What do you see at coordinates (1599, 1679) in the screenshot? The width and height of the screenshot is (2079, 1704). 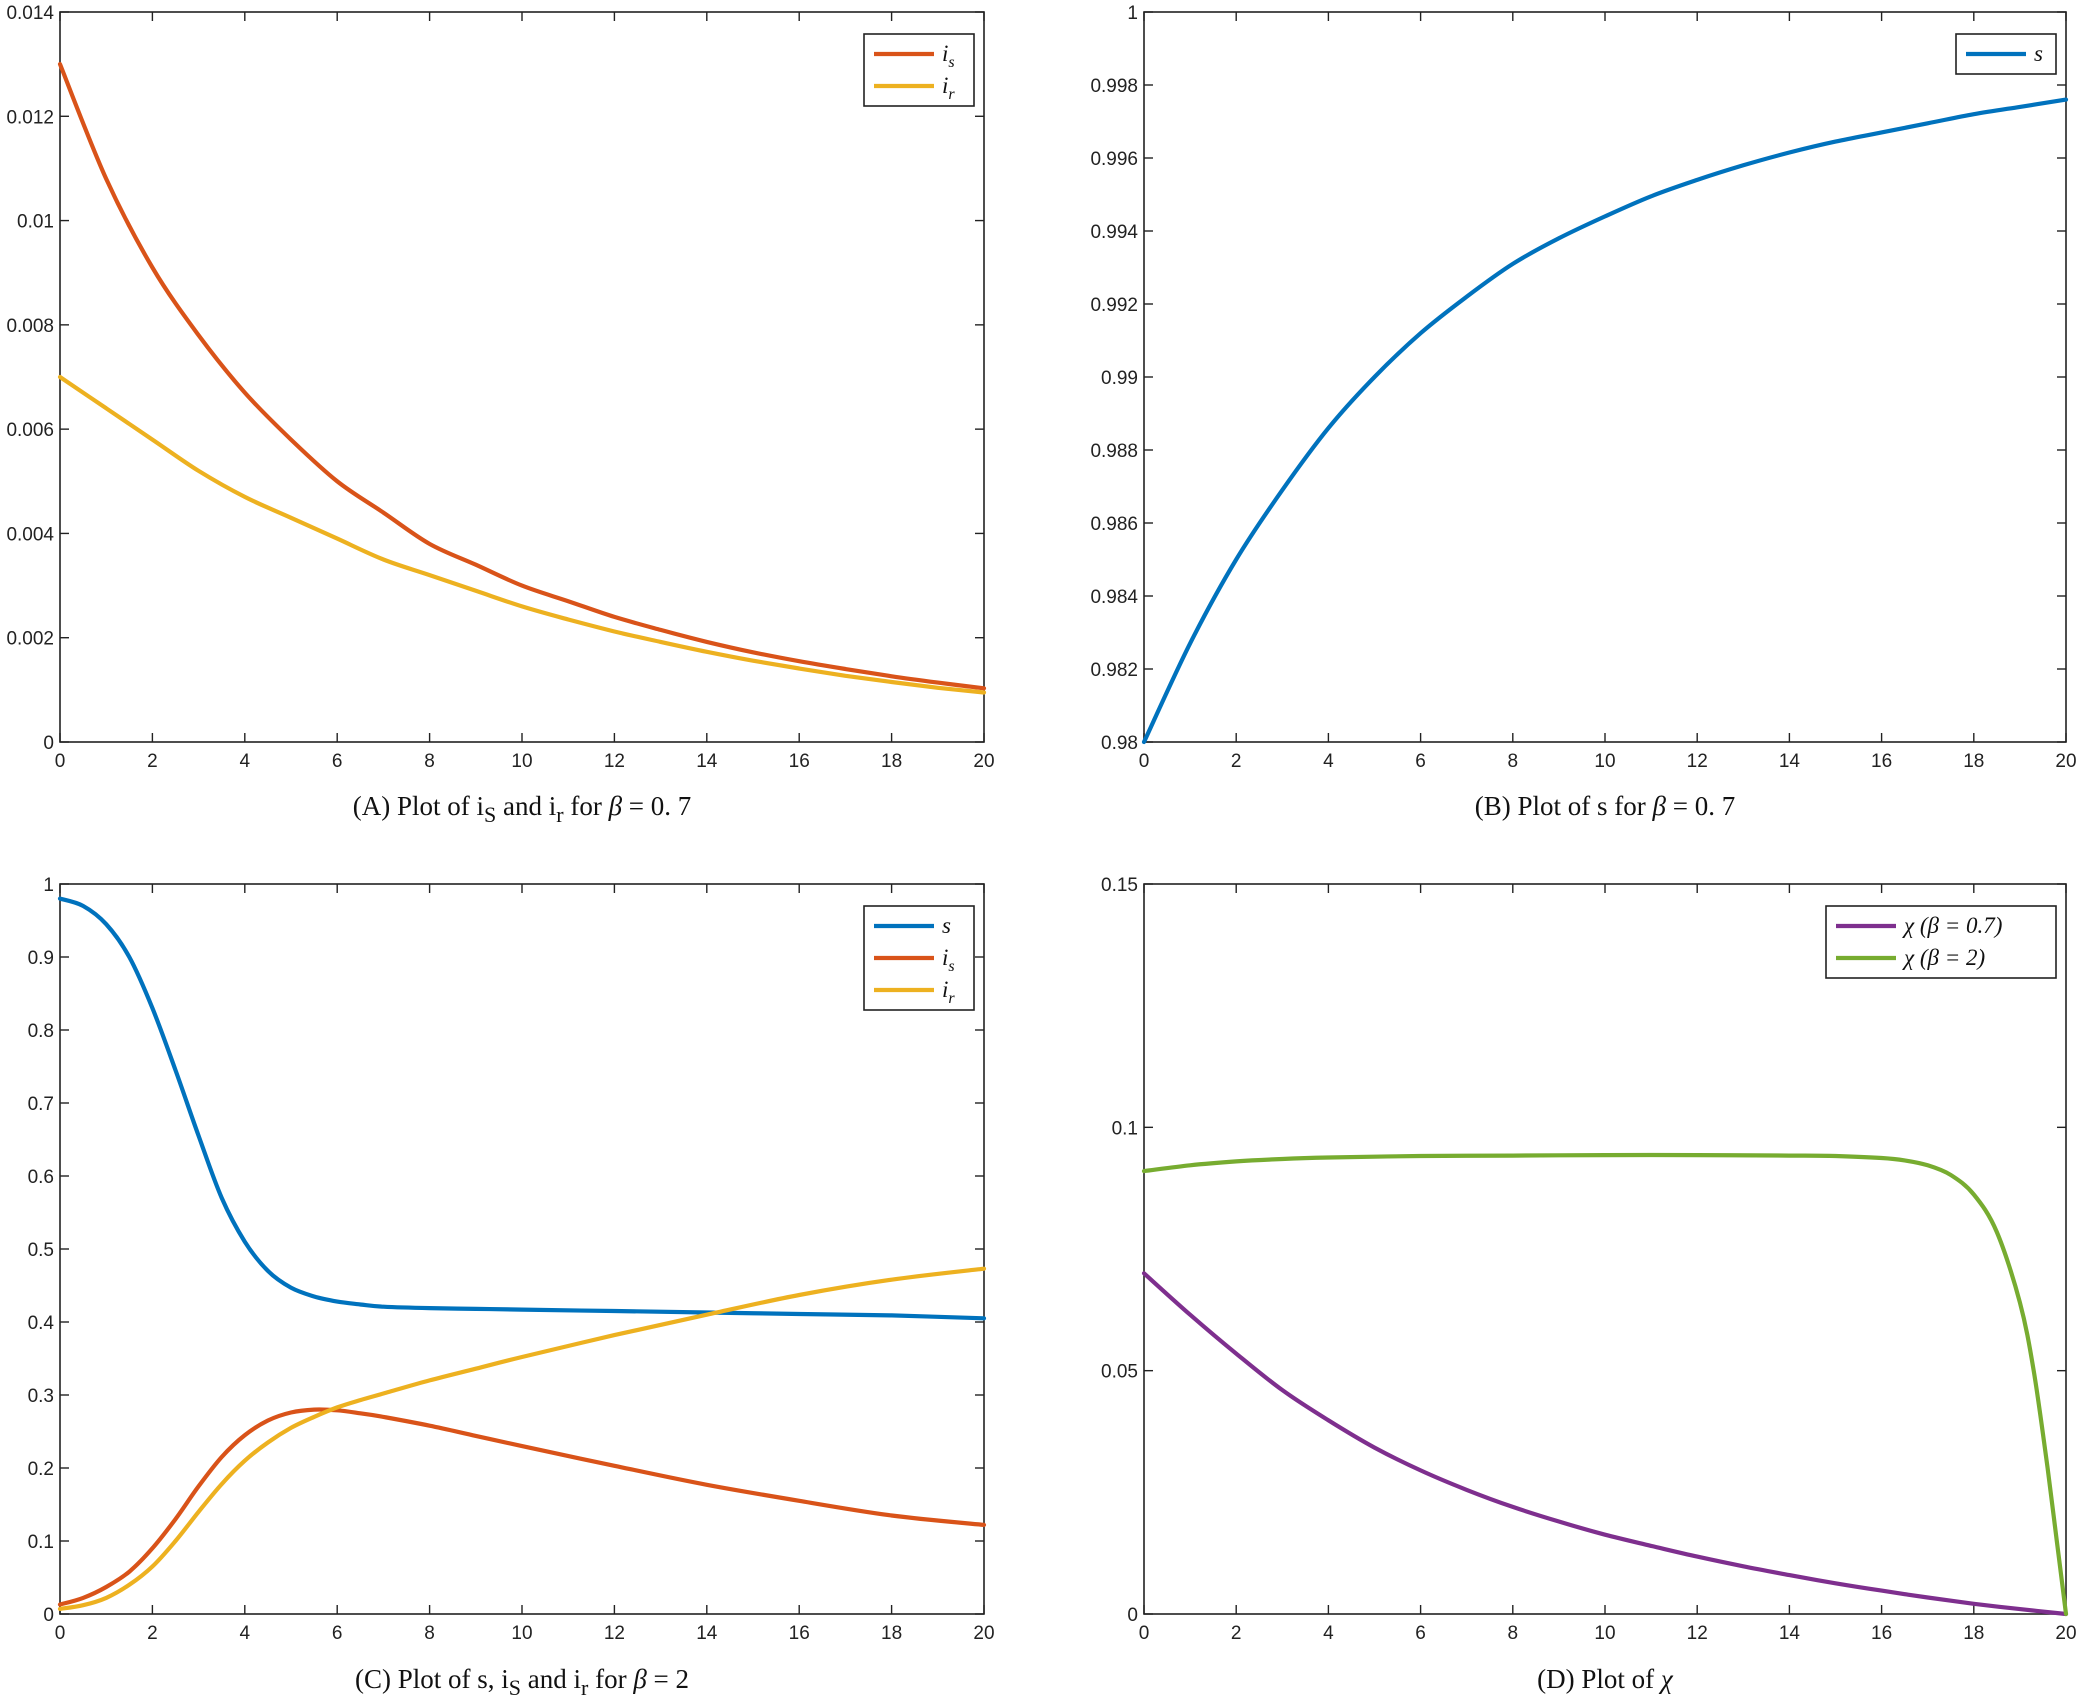 I see `caption-part: (D) Plot of` at bounding box center [1599, 1679].